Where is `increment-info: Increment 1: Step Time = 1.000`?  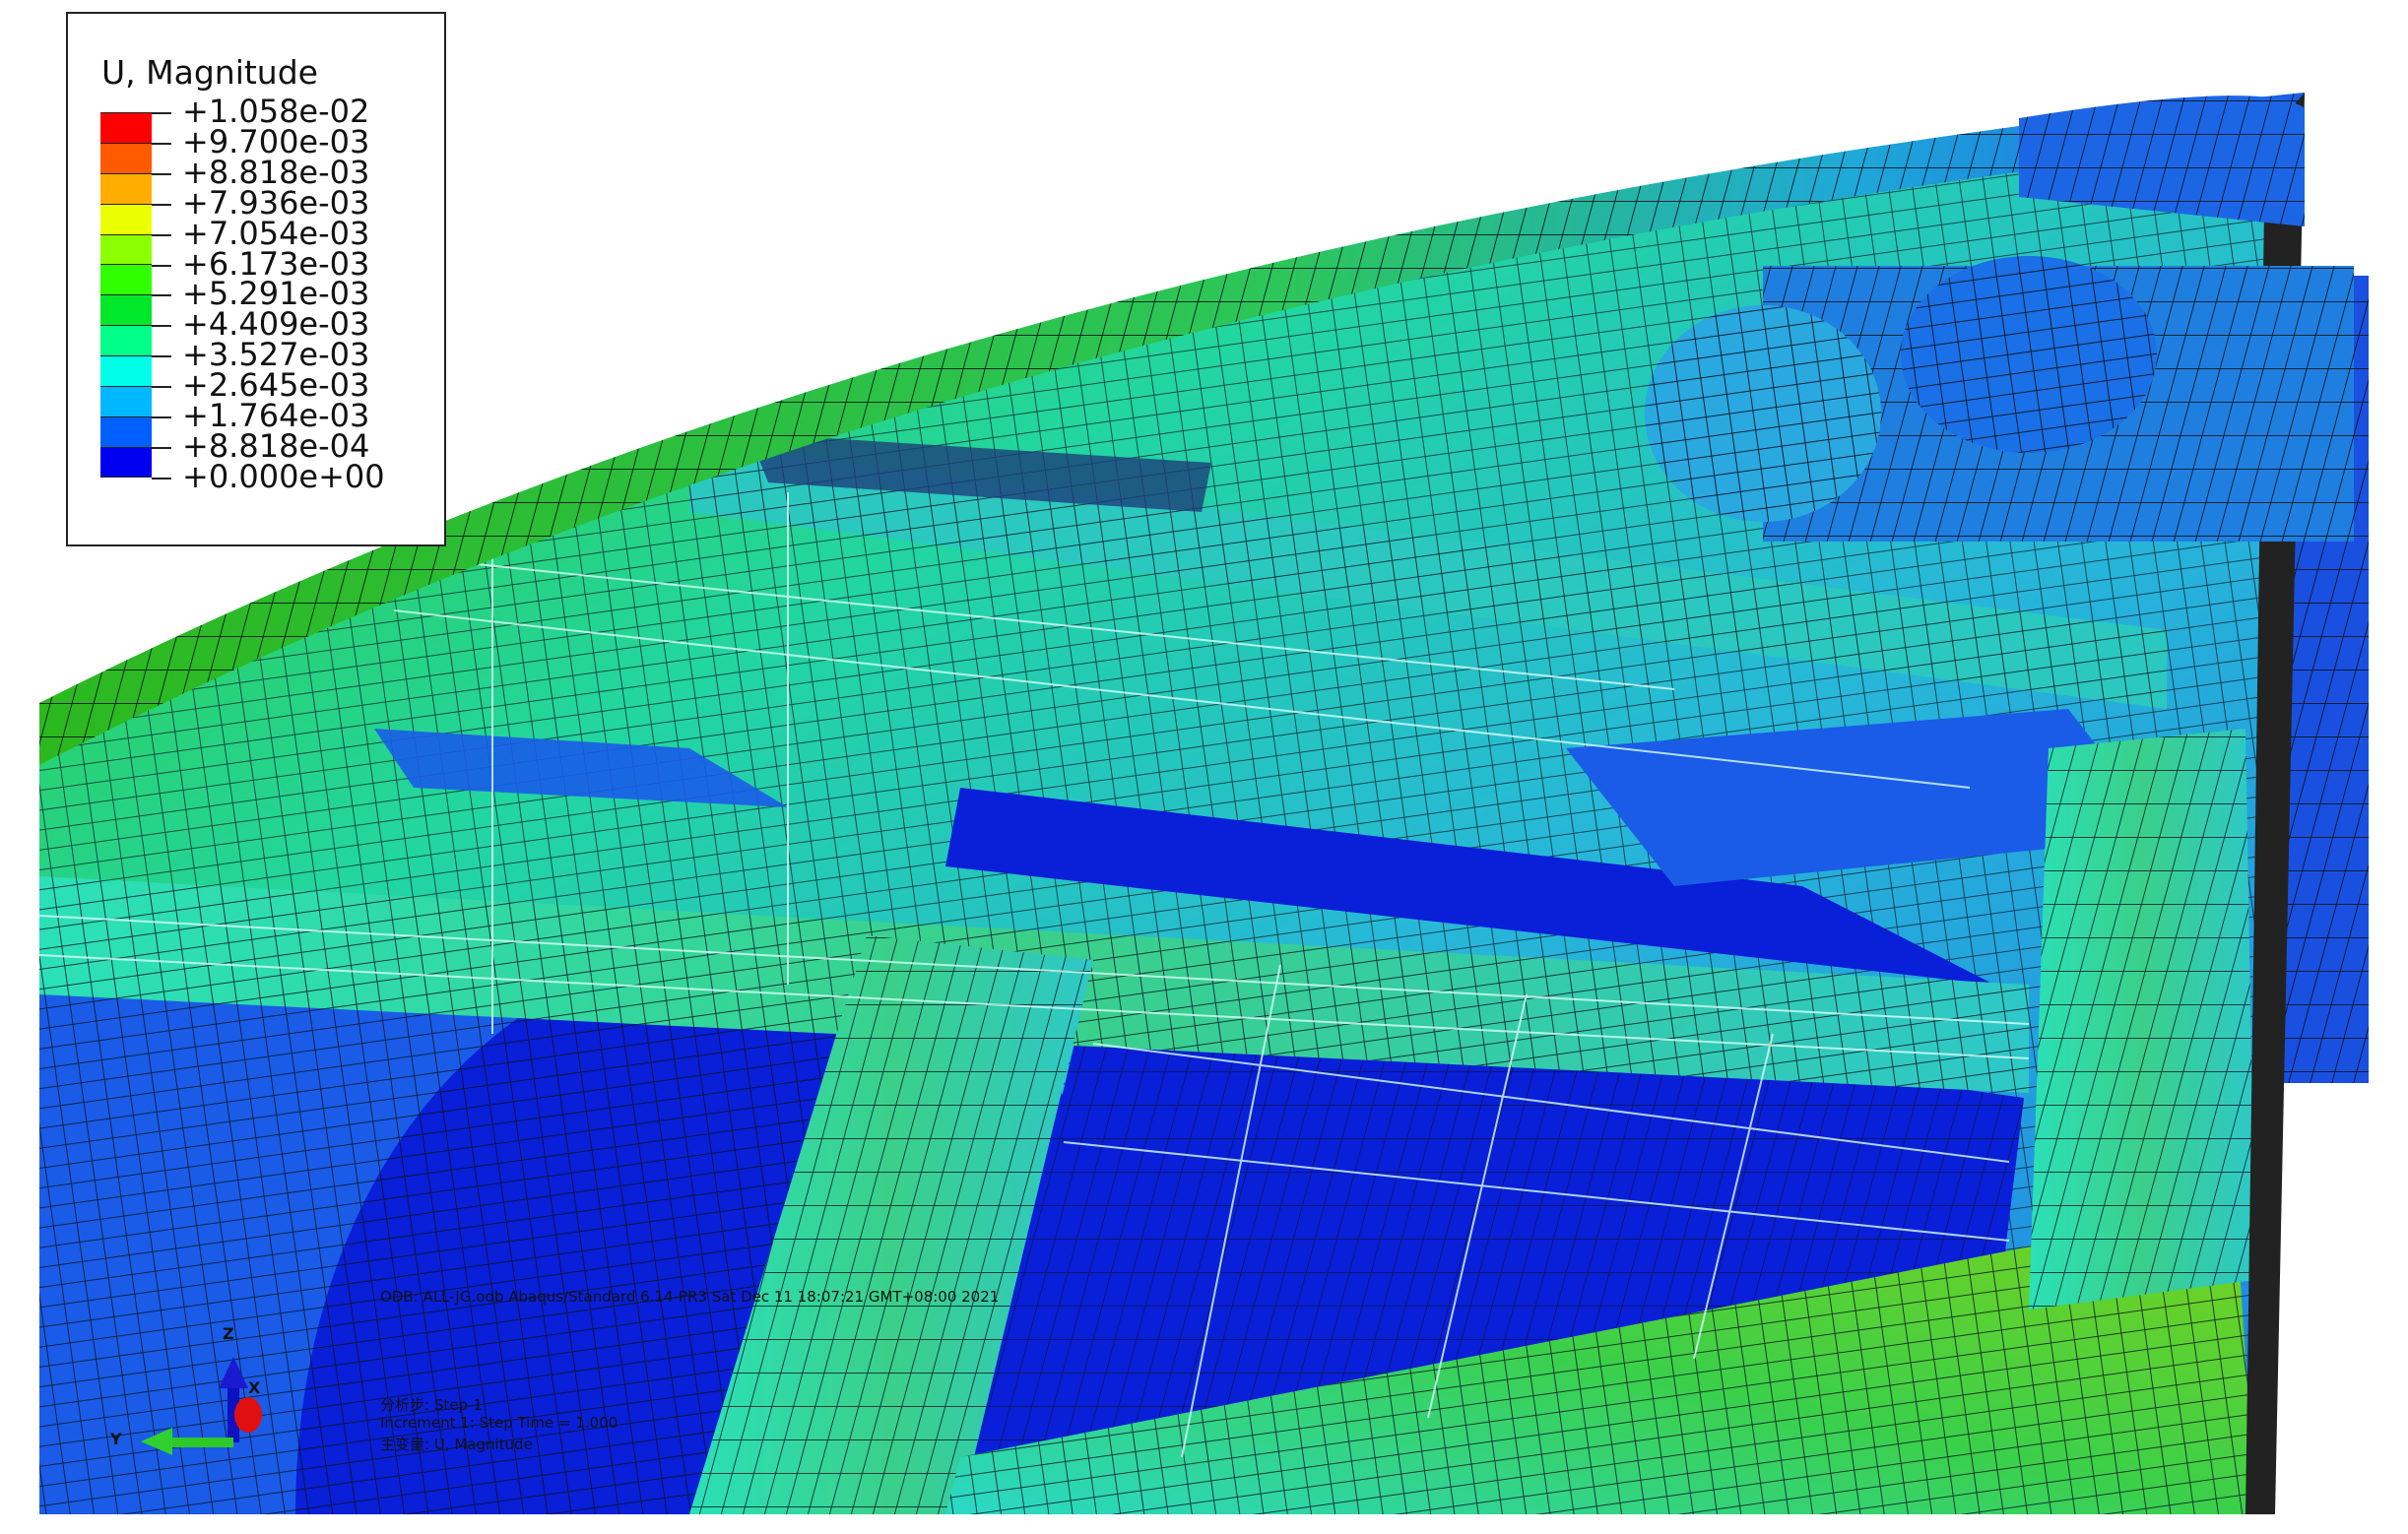
increment-info: Increment 1: Step Time = 1.000 is located at coordinates (499, 1423).